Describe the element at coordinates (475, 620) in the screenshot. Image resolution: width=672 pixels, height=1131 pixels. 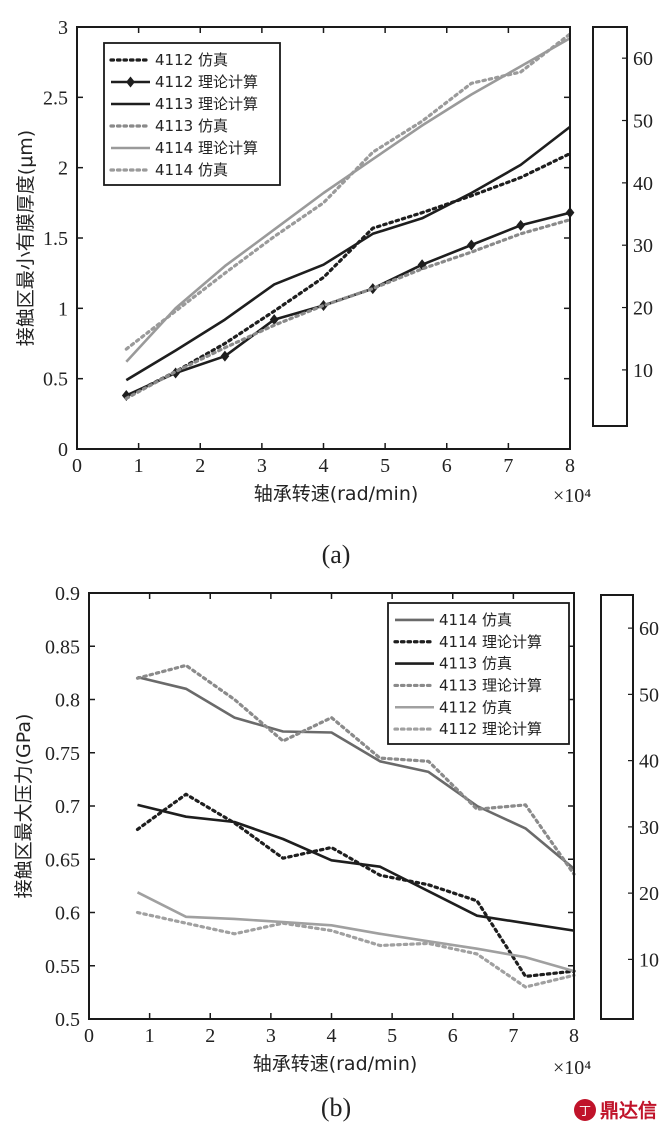
I see `legend-label-0: 4114 仿真` at that location.